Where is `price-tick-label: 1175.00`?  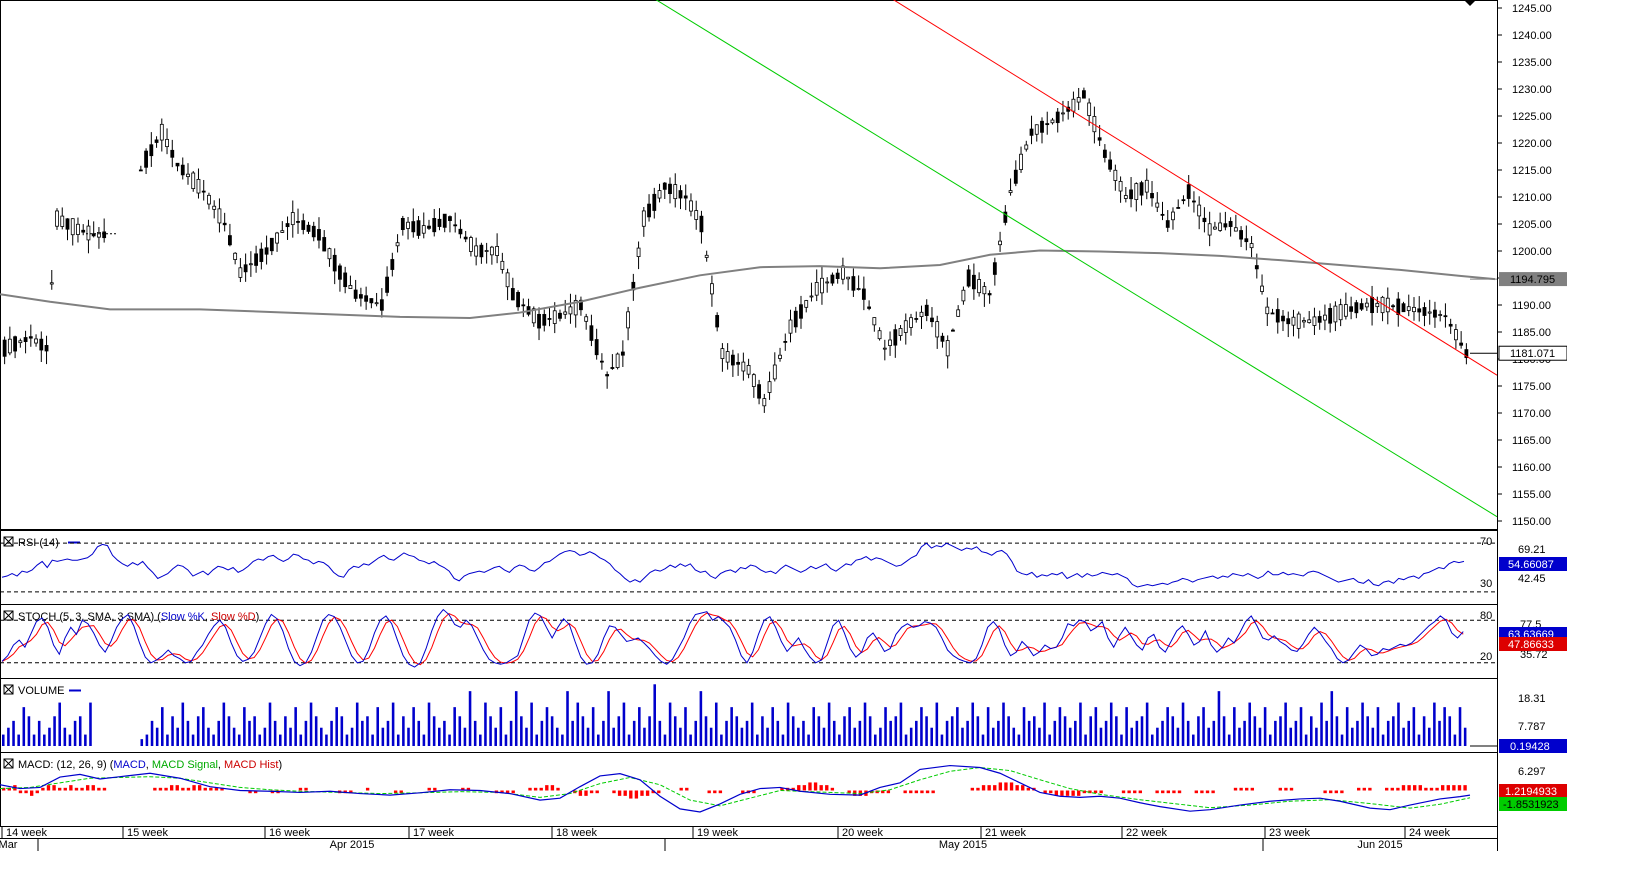 price-tick-label: 1175.00 is located at coordinates (1531, 387).